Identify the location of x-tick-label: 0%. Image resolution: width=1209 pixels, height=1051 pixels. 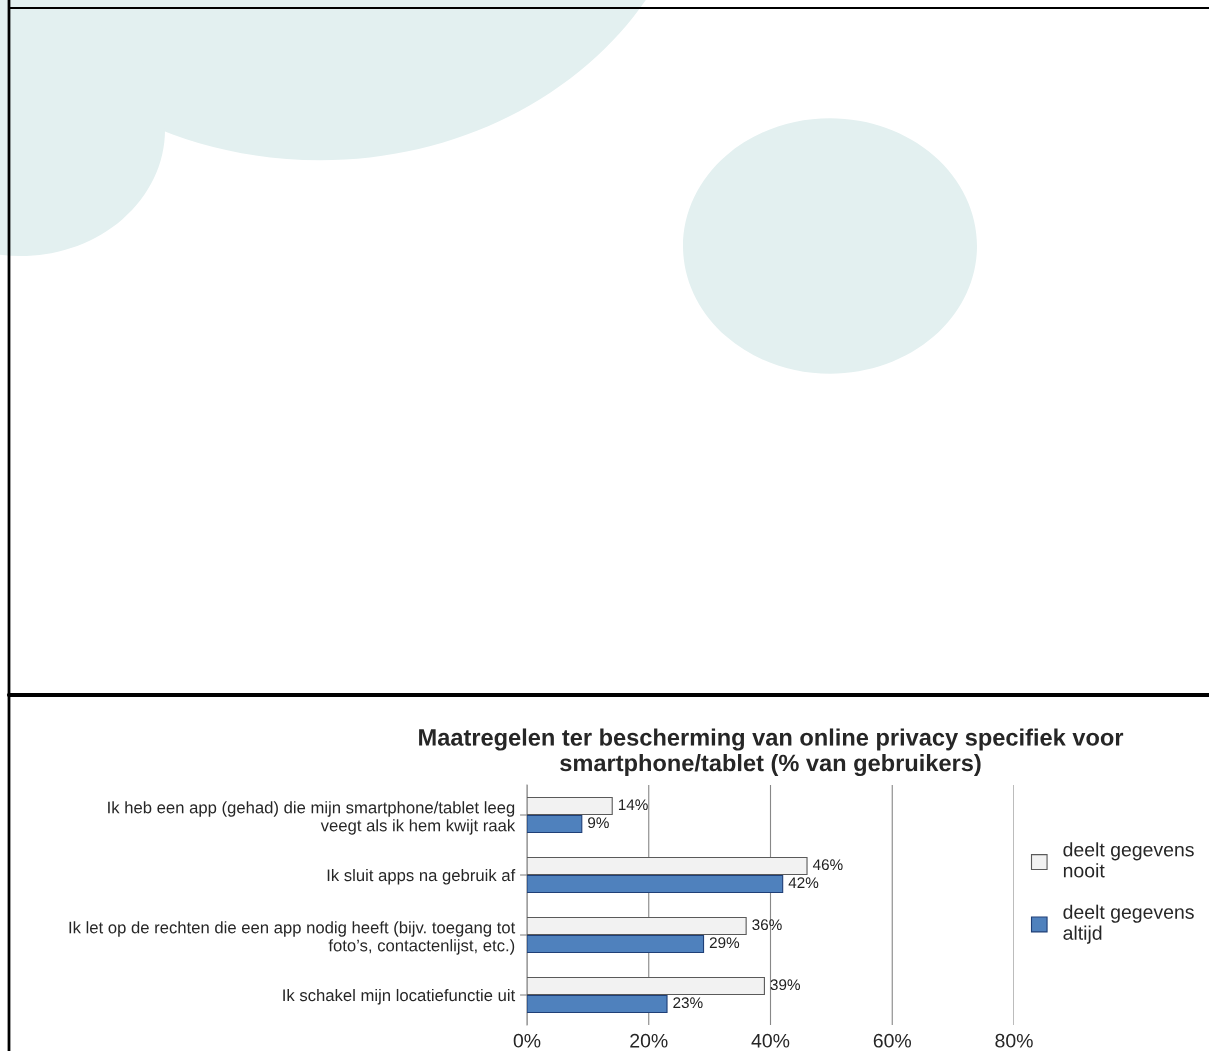
(527, 1040).